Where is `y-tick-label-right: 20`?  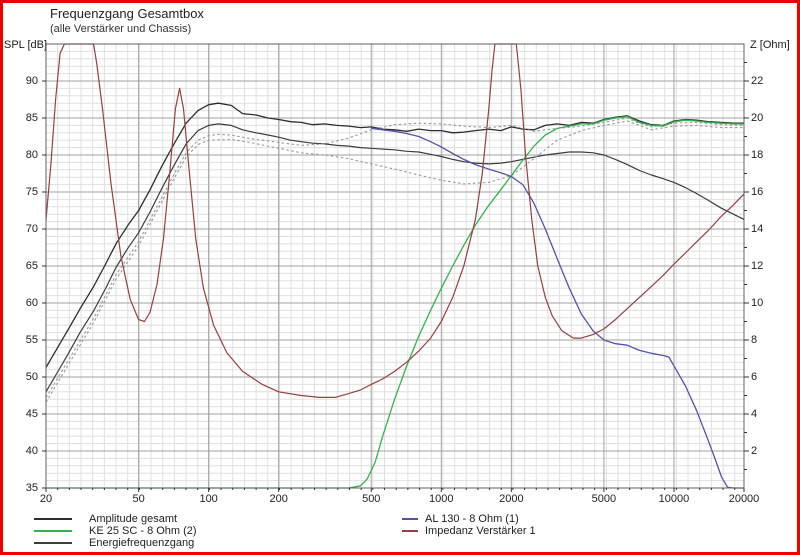 y-tick-label-right: 20 is located at coordinates (757, 118).